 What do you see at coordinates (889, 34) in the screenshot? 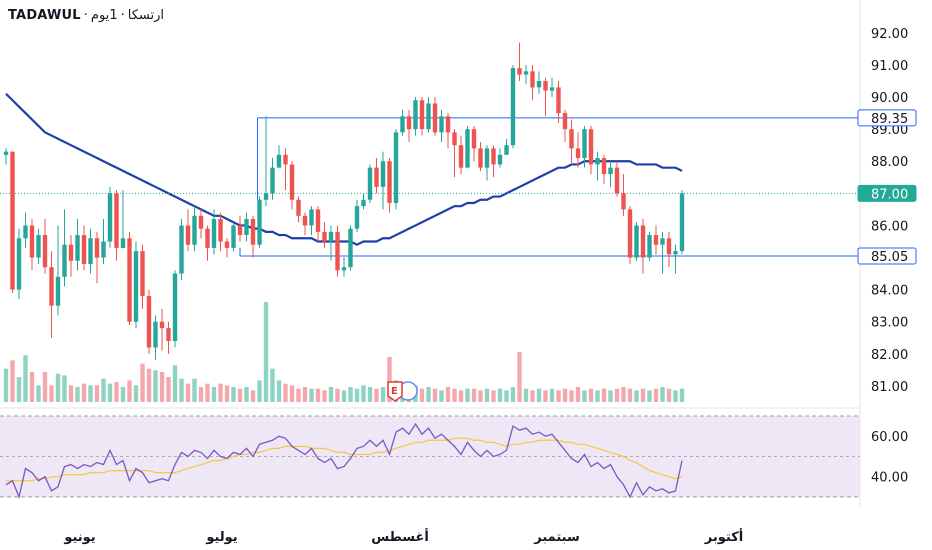
I see `price-tick-label: 92.00` at bounding box center [889, 34].